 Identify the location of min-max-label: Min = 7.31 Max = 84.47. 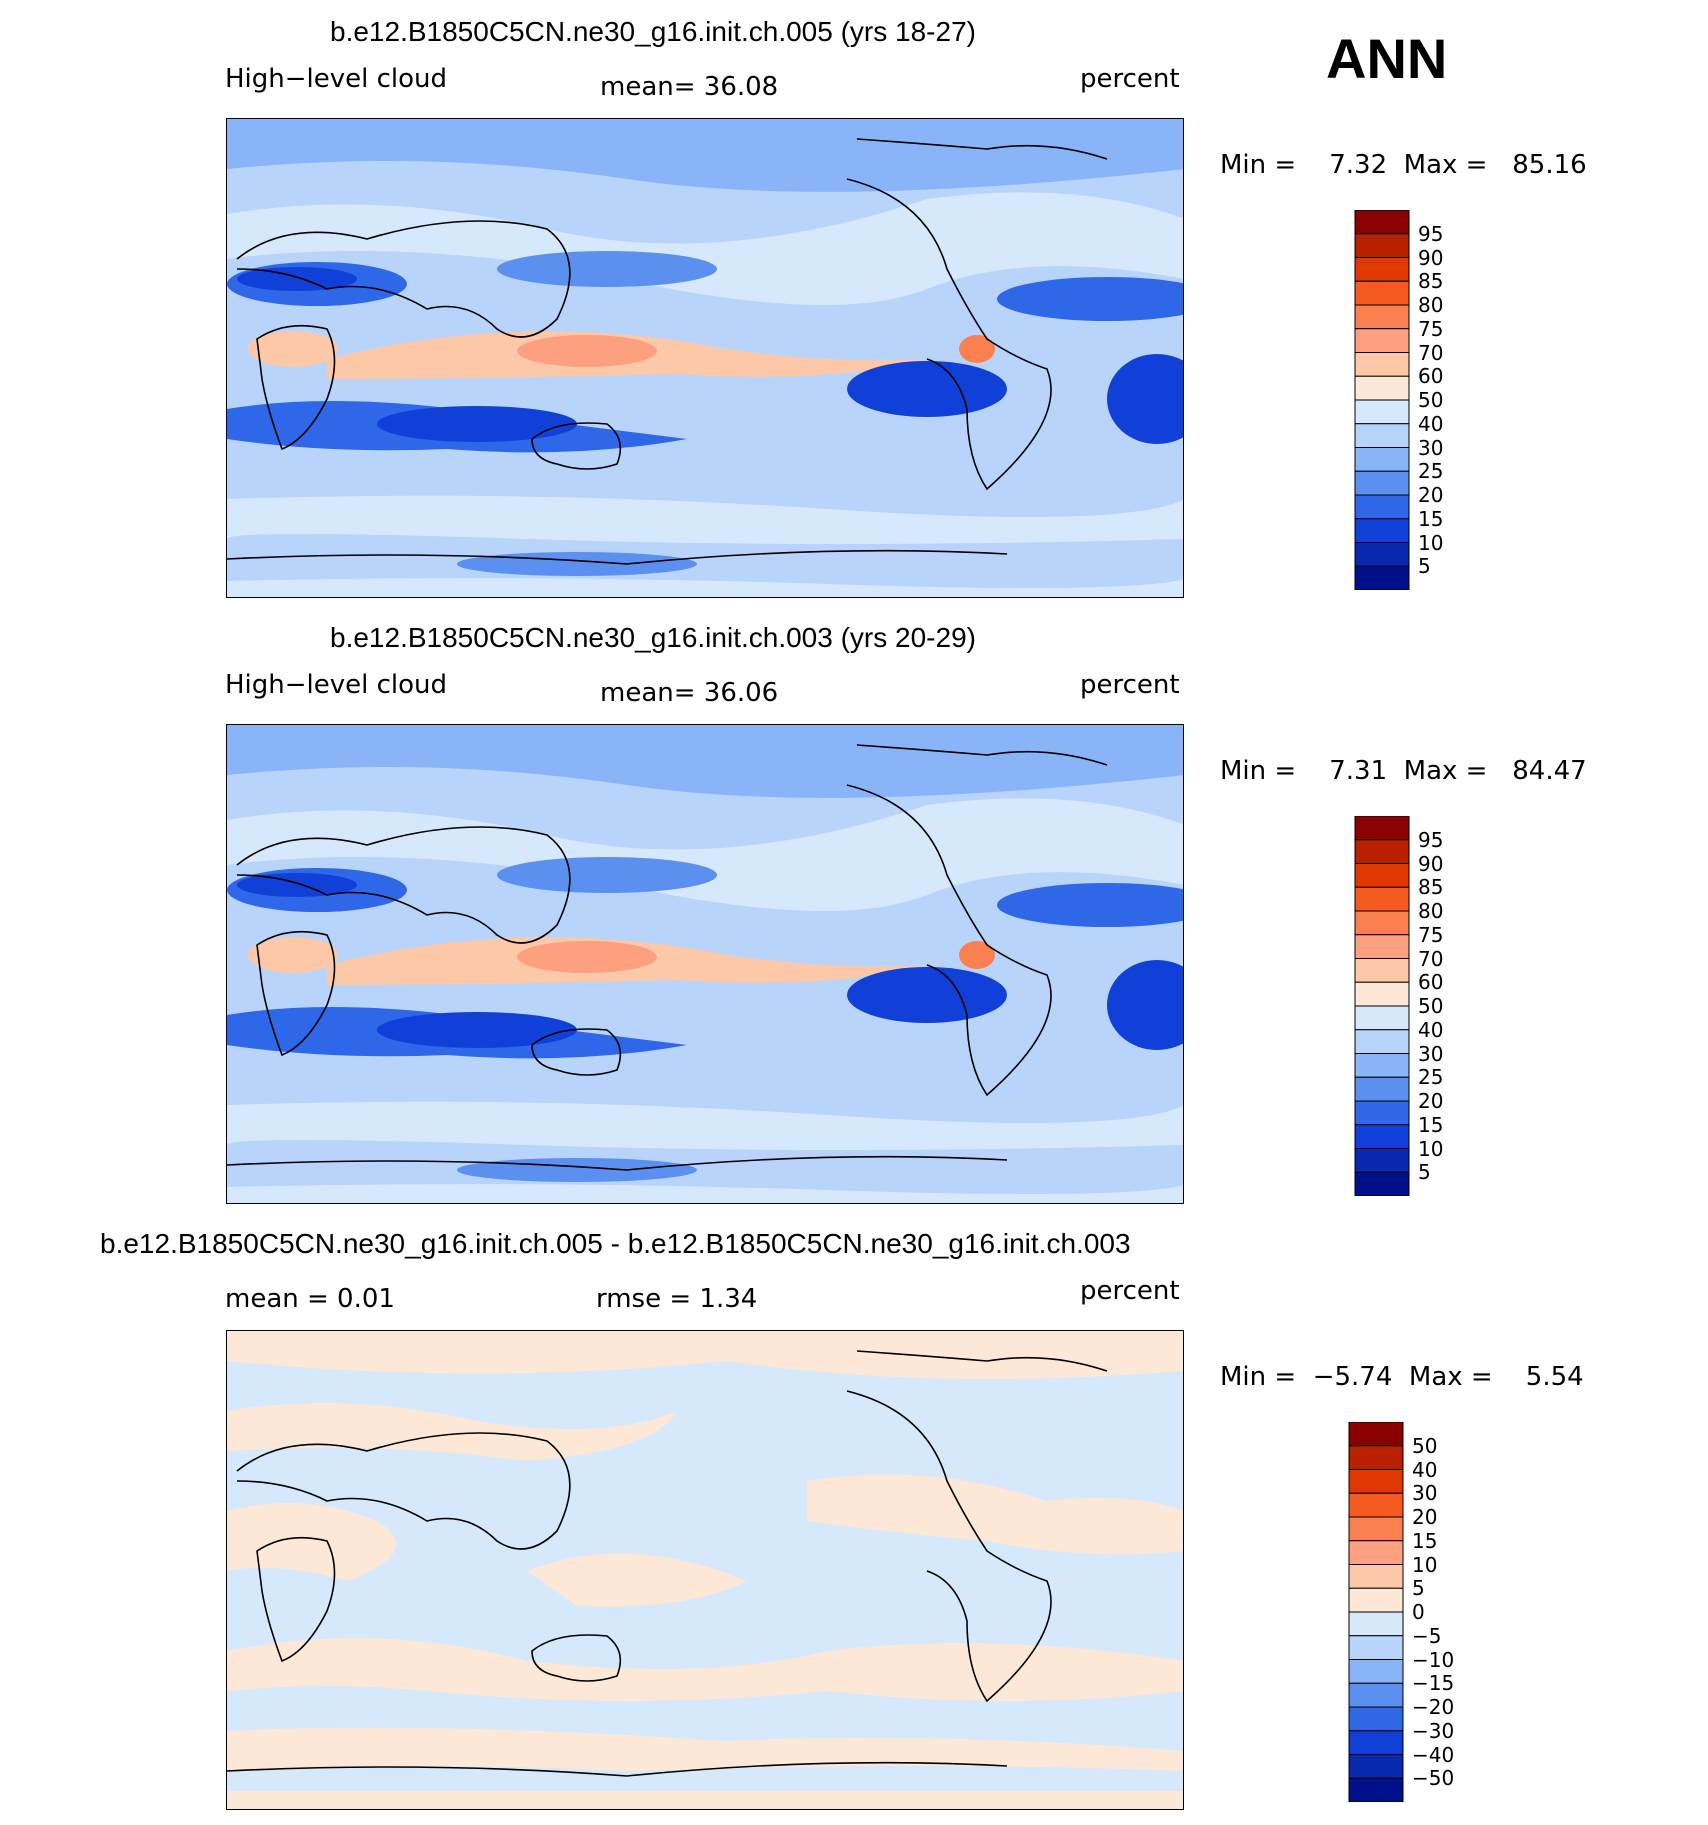
(1403, 771).